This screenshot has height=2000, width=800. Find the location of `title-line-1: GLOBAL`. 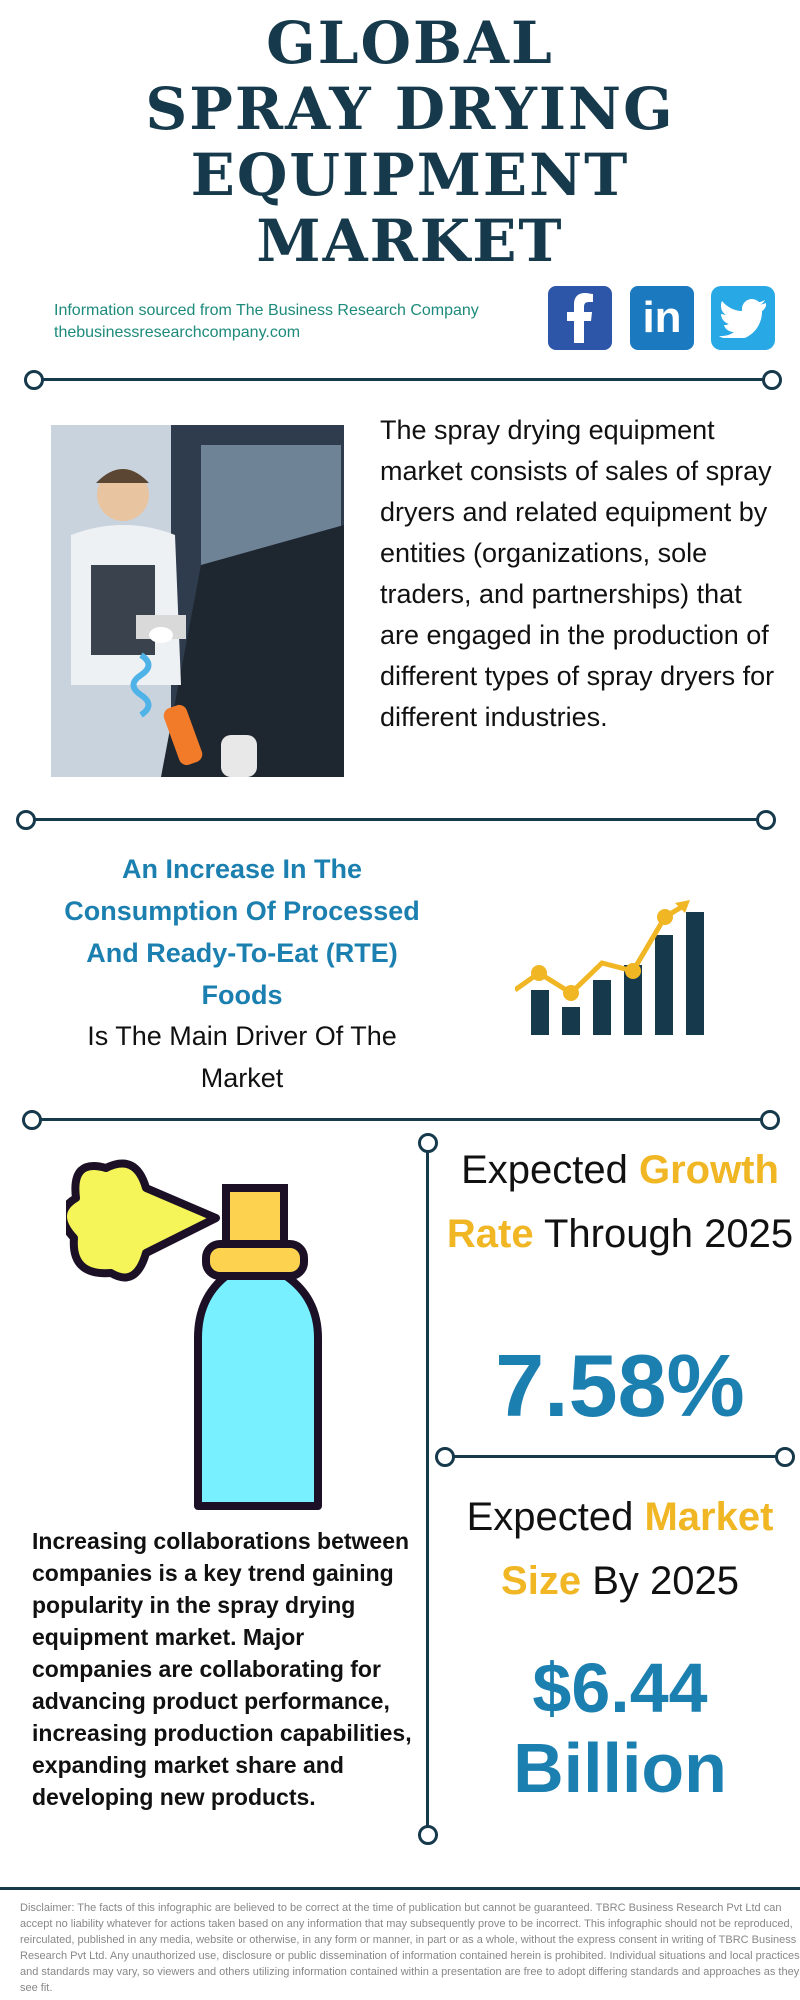

title-line-1: GLOBAL is located at coordinates (410, 43).